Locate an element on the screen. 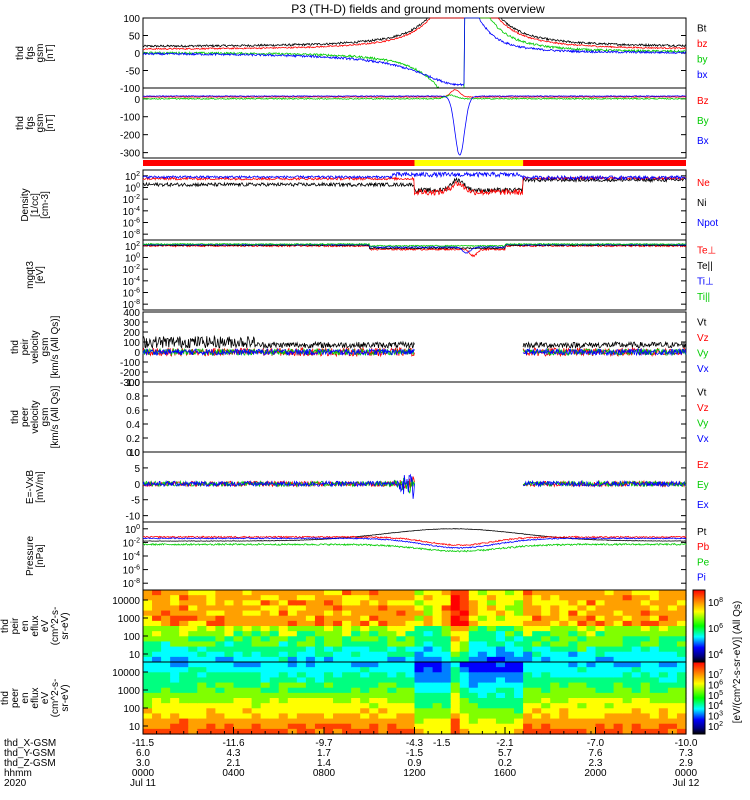 The width and height of the screenshot is (750, 800). ylabel-line: mgqt3 is located at coordinates (30, 275).